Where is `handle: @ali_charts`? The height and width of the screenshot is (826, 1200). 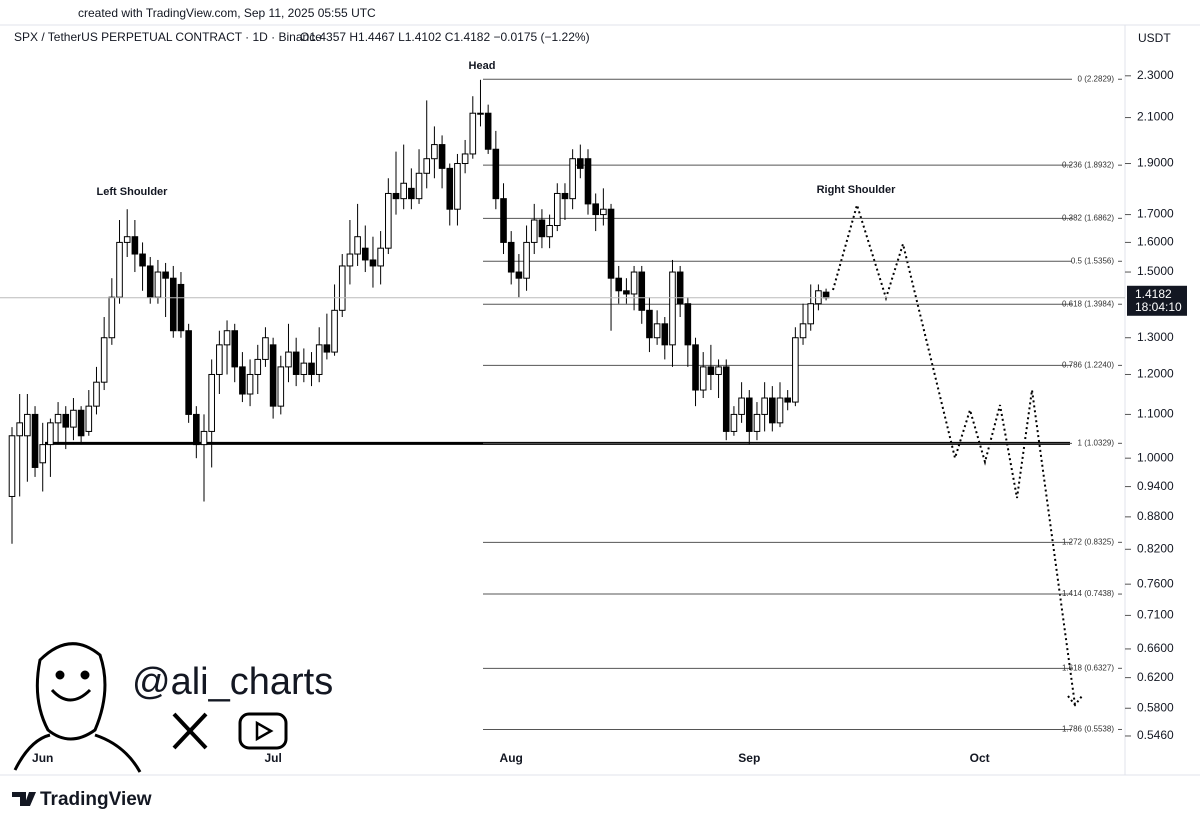
handle: @ali_charts is located at coordinates (232, 682).